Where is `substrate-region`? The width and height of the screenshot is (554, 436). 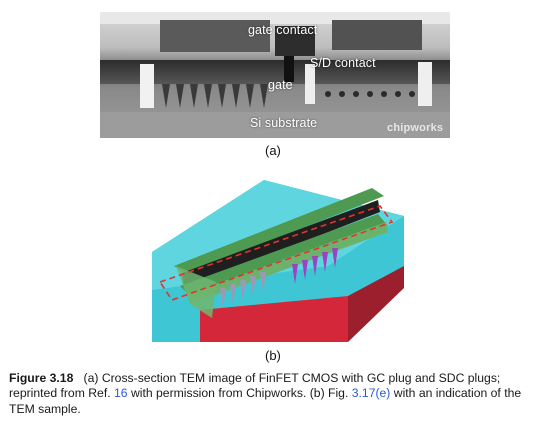
substrate-region is located at coordinates (275, 125).